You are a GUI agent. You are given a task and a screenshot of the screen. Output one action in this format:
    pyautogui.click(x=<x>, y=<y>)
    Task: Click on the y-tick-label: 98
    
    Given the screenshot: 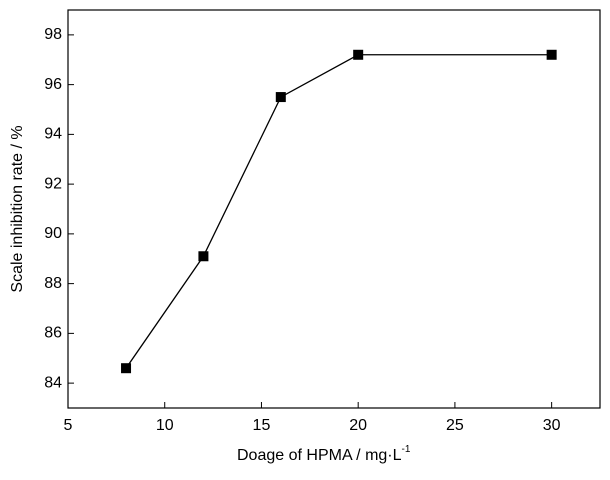 What is the action you would take?
    pyautogui.click(x=53, y=34)
    